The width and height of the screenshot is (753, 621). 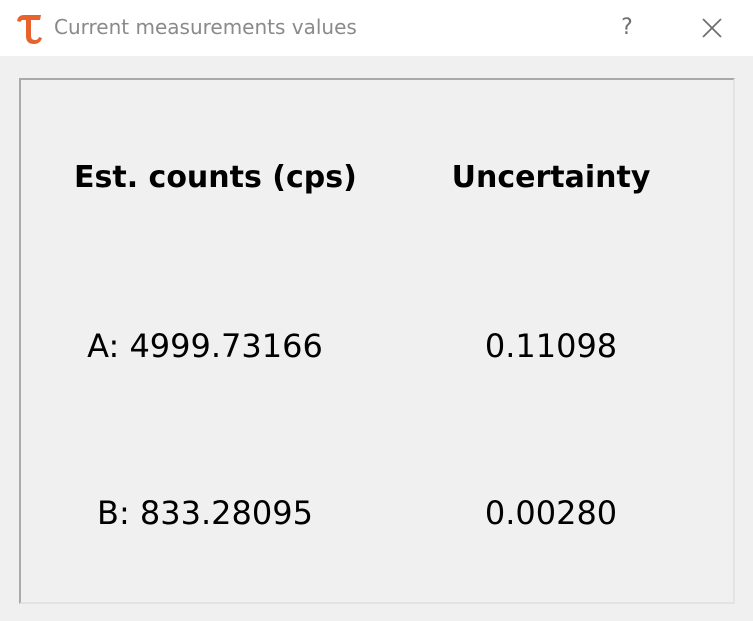 I want to click on close-button, so click(x=712, y=28).